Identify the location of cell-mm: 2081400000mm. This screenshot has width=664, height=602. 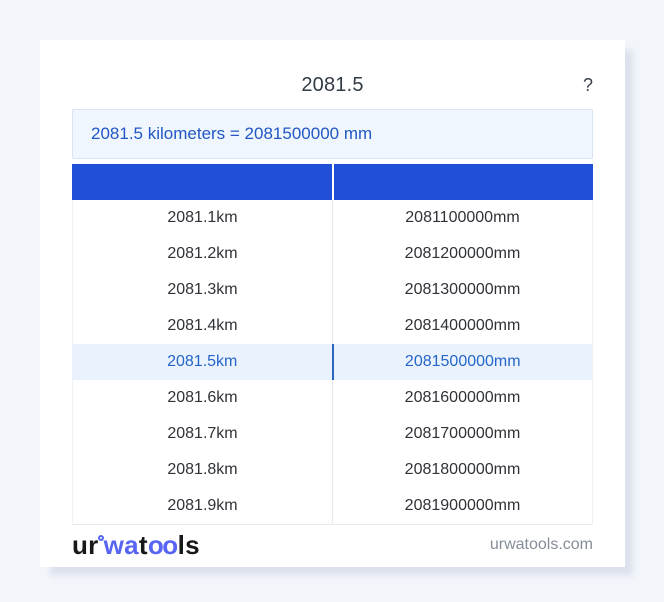
(462, 325).